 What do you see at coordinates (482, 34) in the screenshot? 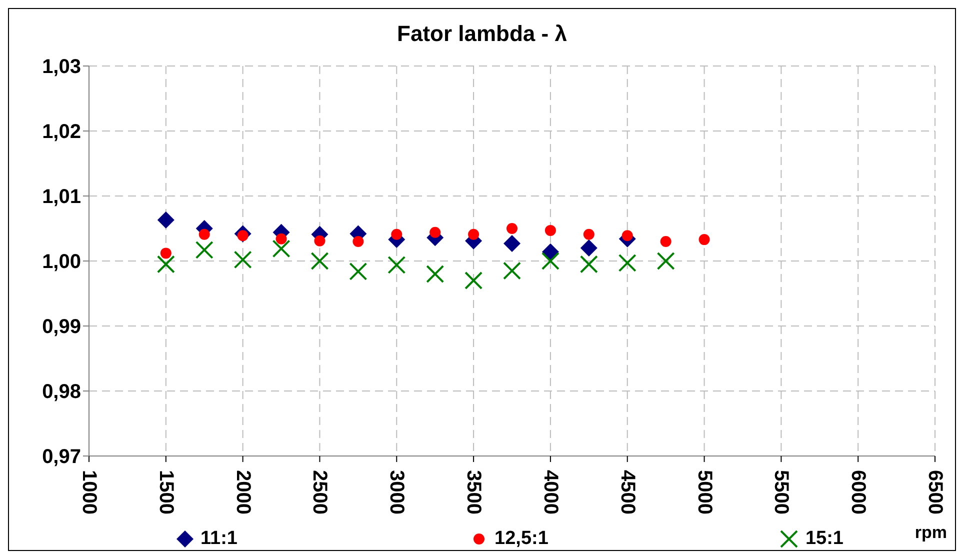
I see `chart-title: Fator lambda - λ` at bounding box center [482, 34].